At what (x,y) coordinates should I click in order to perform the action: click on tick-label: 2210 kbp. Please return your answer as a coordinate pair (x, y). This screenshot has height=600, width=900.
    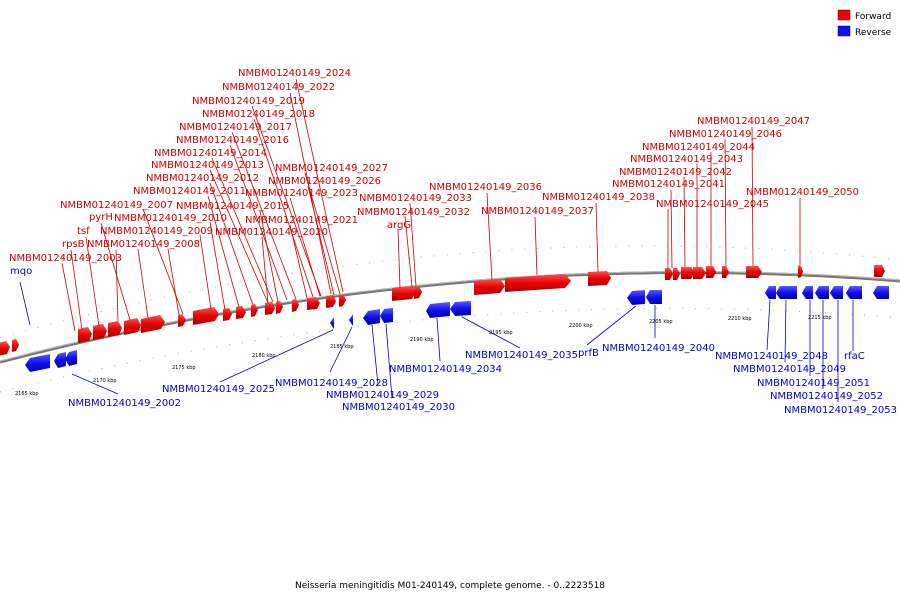
    Looking at the image, I should click on (740, 319).